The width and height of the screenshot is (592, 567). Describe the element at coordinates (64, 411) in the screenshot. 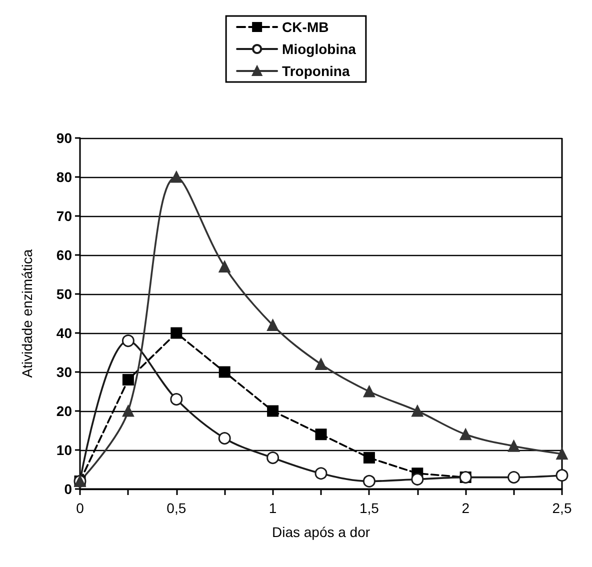

I see `y-tick-label: 20` at that location.